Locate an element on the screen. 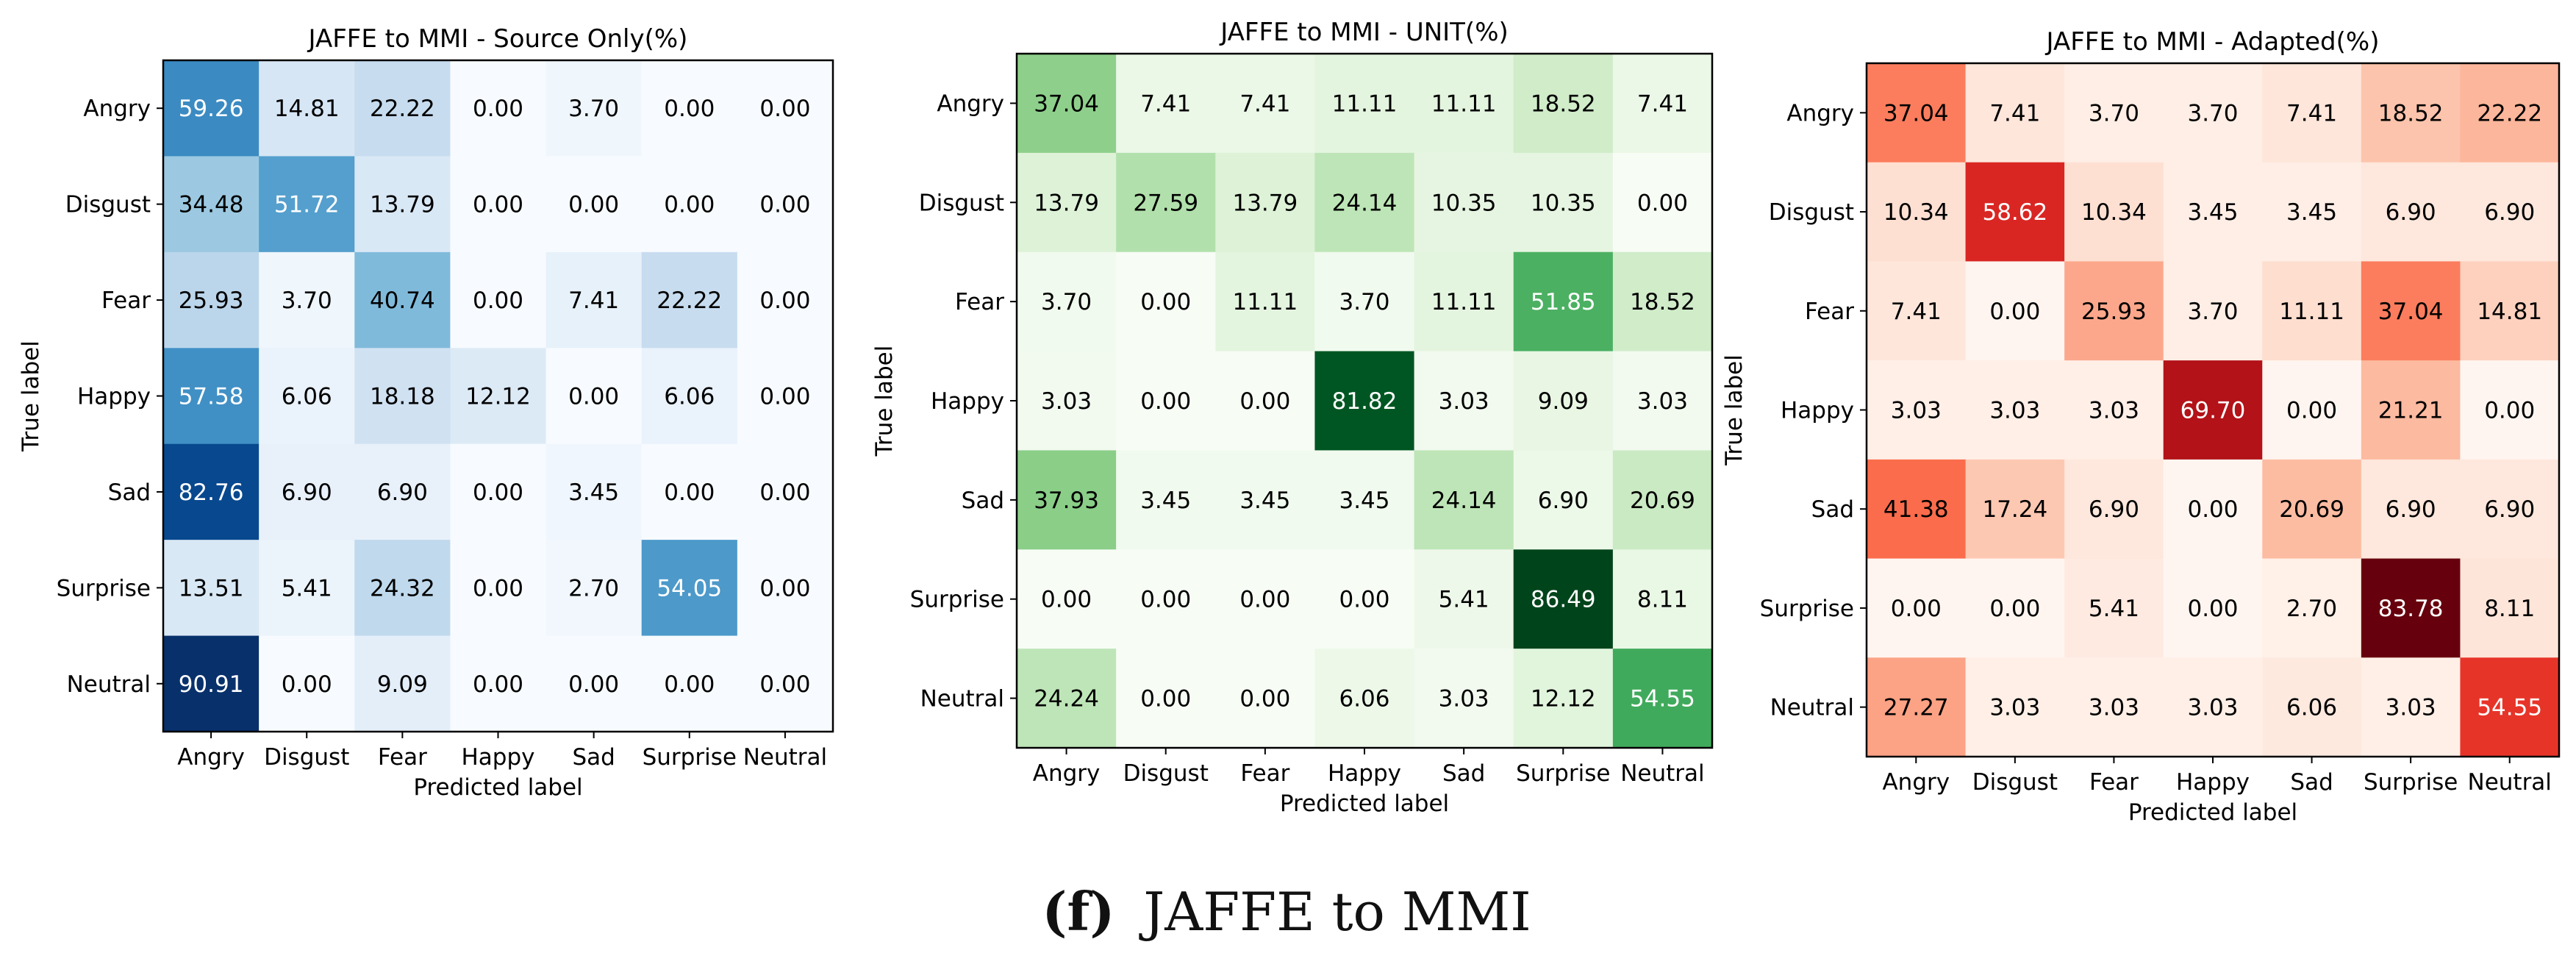 Image resolution: width=2576 pixels, height=964 pixels. cell-value: 24.14 is located at coordinates (1464, 501).